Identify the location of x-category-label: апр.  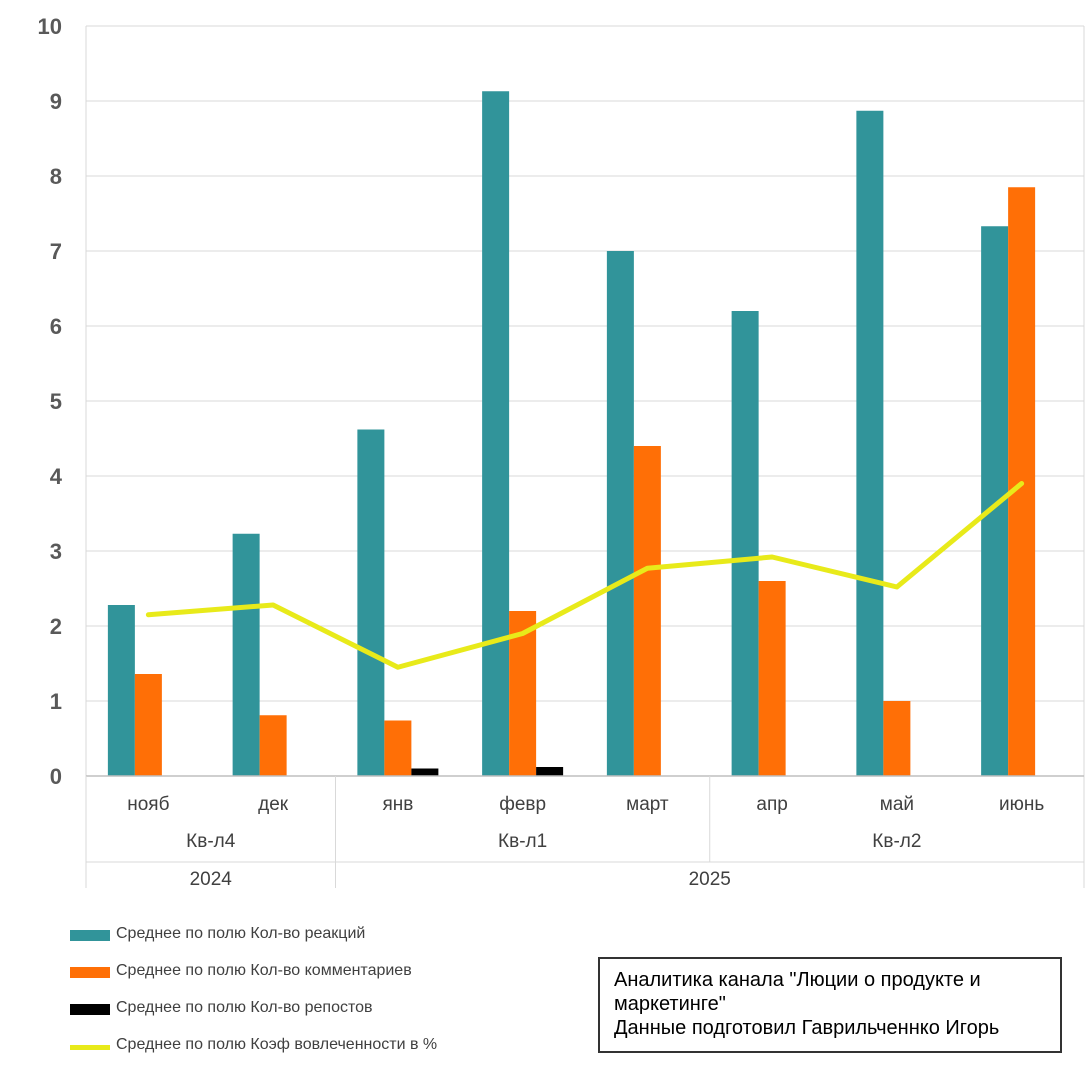
(771, 804).